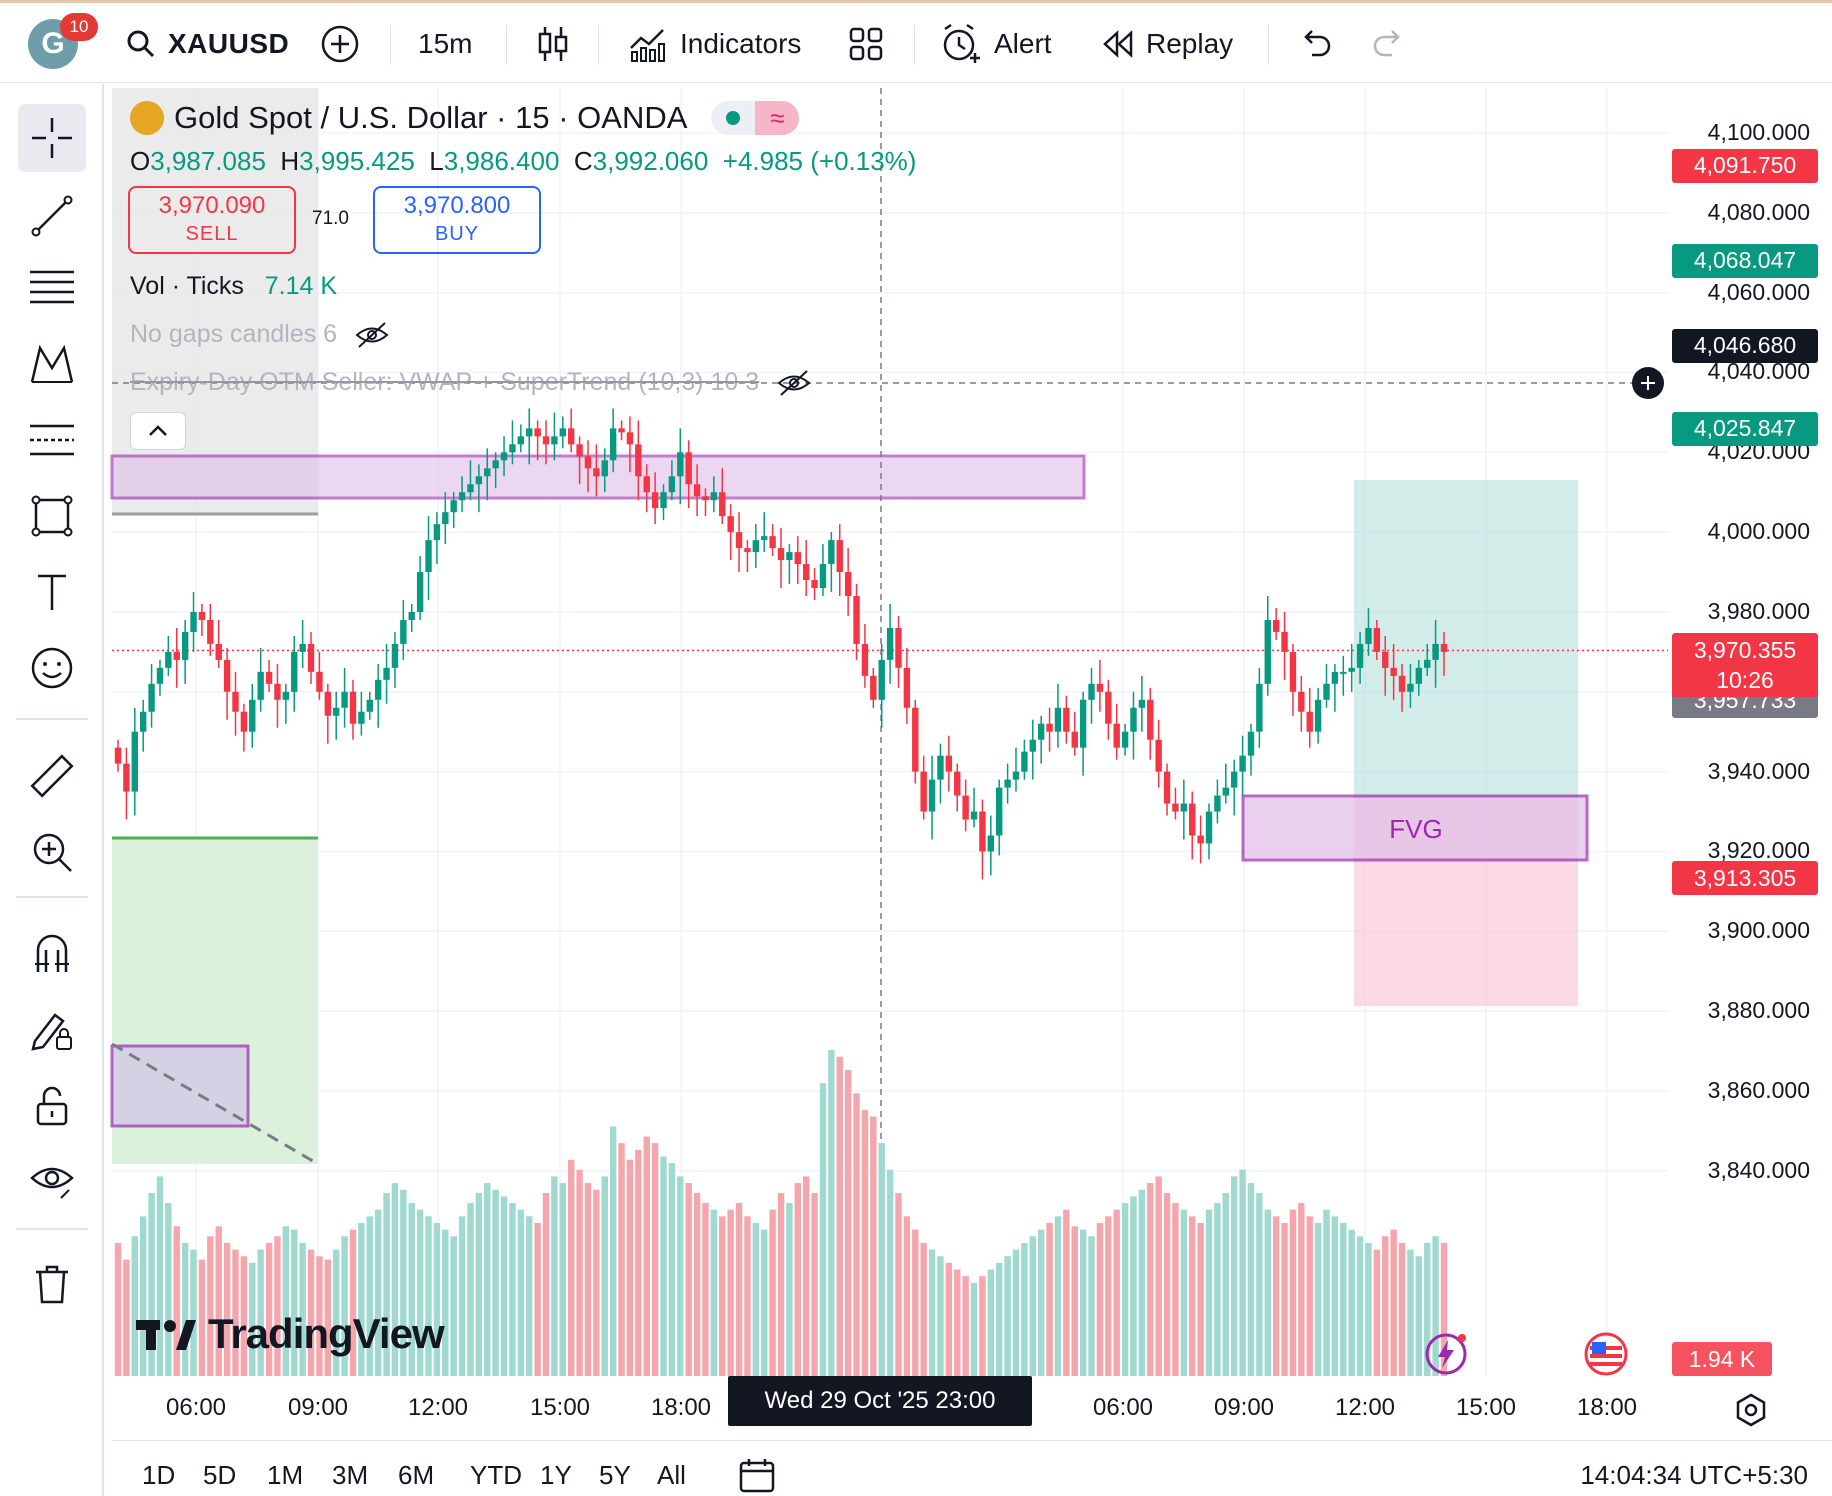 The height and width of the screenshot is (1496, 1832). I want to click on shapes-tool, so click(52, 516).